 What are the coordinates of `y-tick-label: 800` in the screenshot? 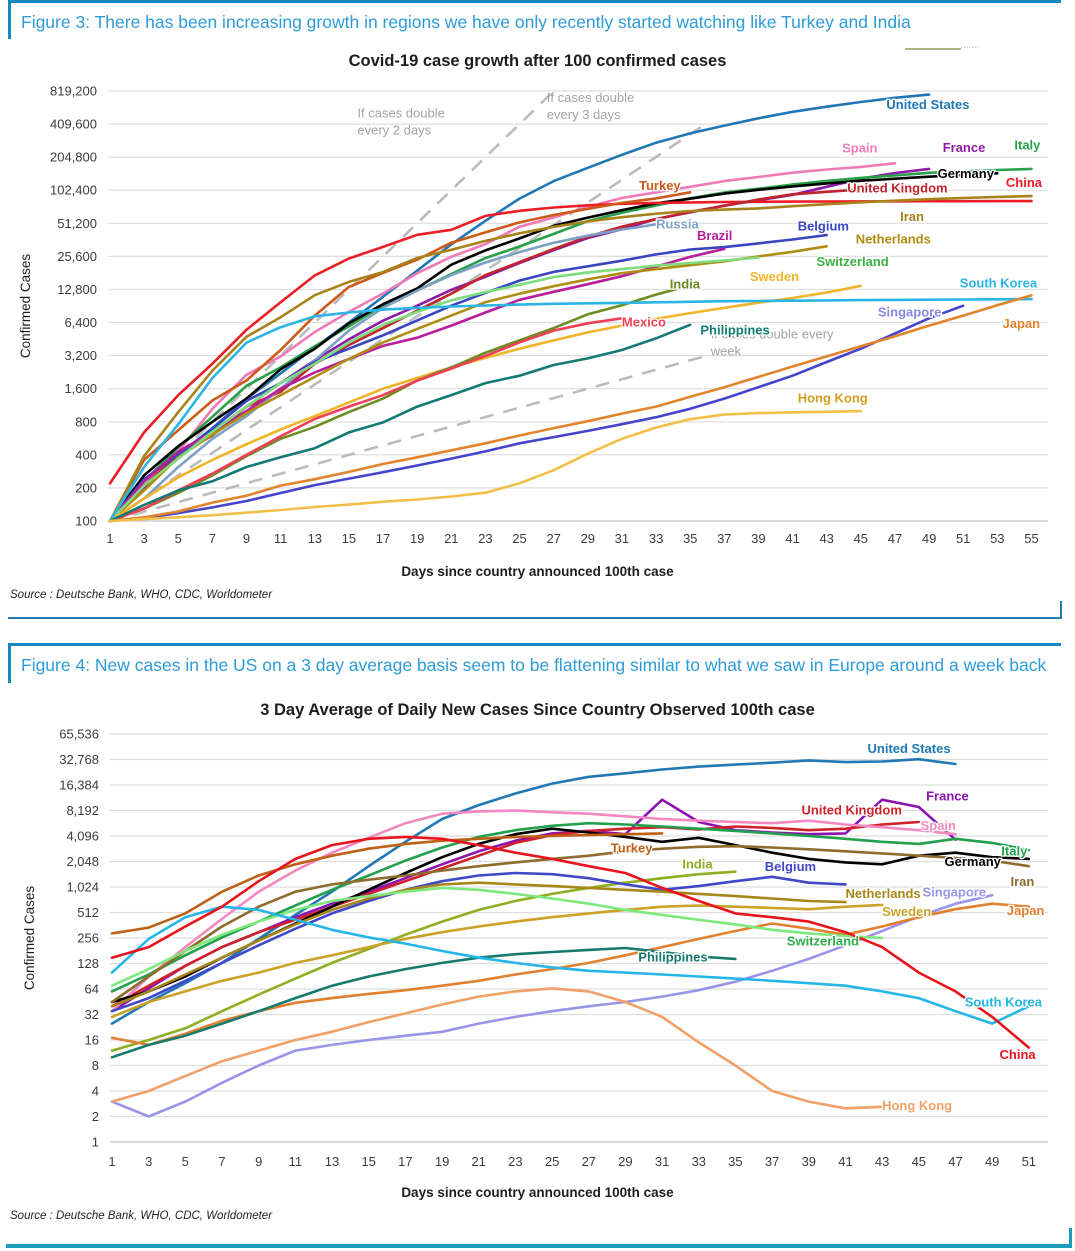 It's located at (86, 422).